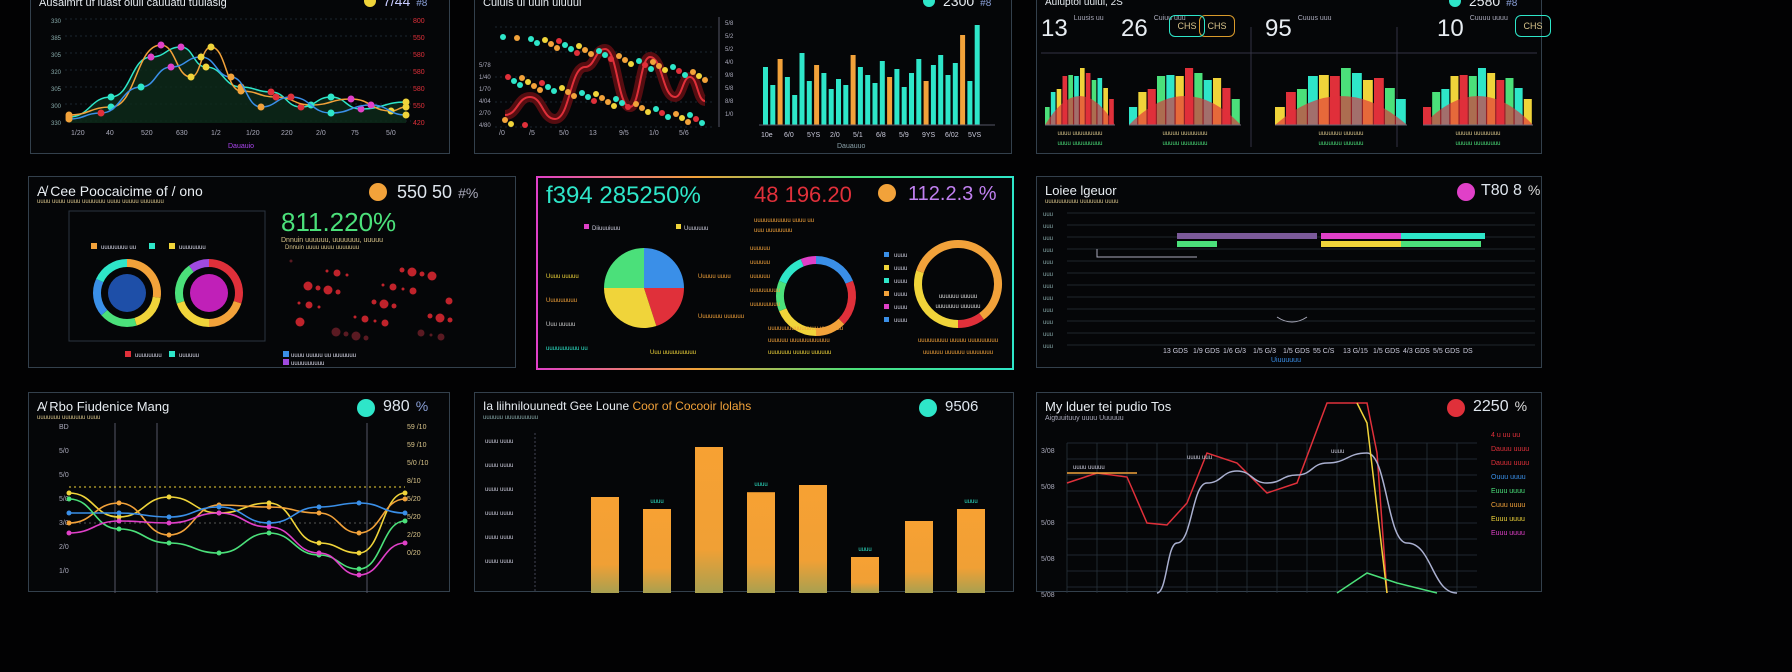  I want to click on caption: uuuuuuuuuuu uuuu uu, so click(784, 221).